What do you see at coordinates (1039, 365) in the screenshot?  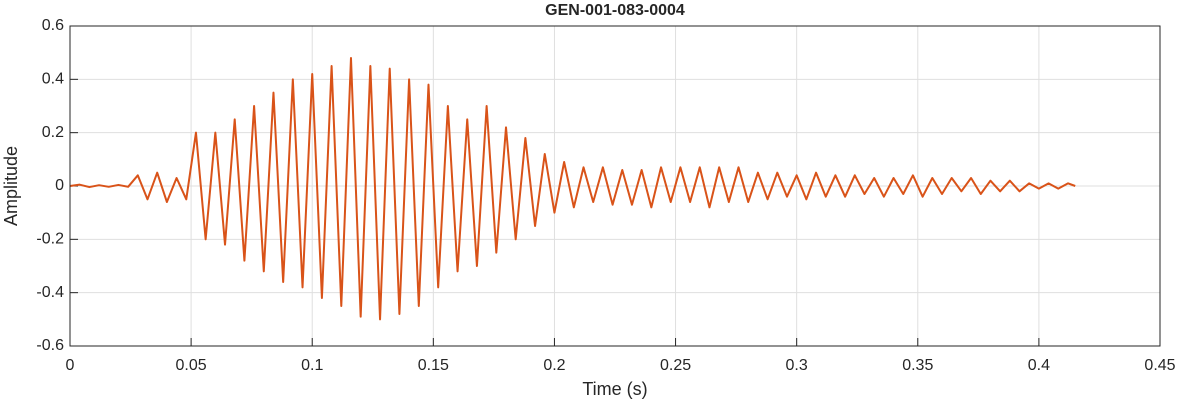 I see `x-tick-label: 0.4` at bounding box center [1039, 365].